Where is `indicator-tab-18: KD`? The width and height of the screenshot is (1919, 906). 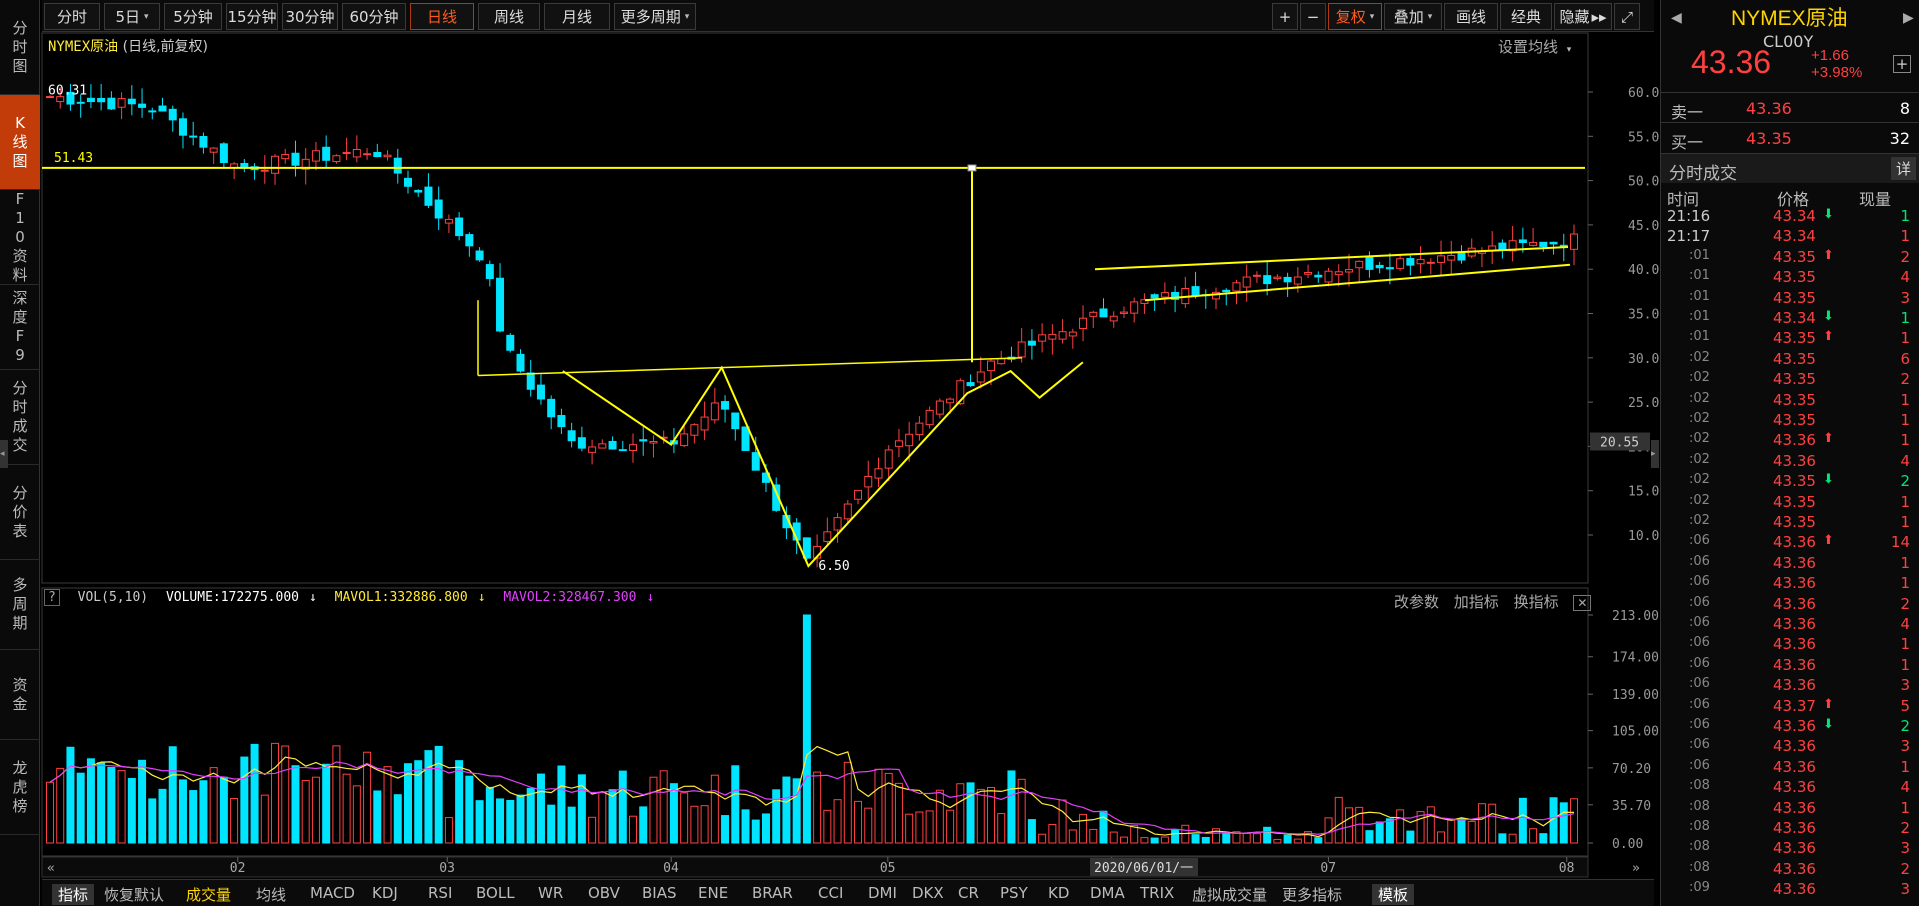
indicator-tab-18: KD is located at coordinates (1059, 893).